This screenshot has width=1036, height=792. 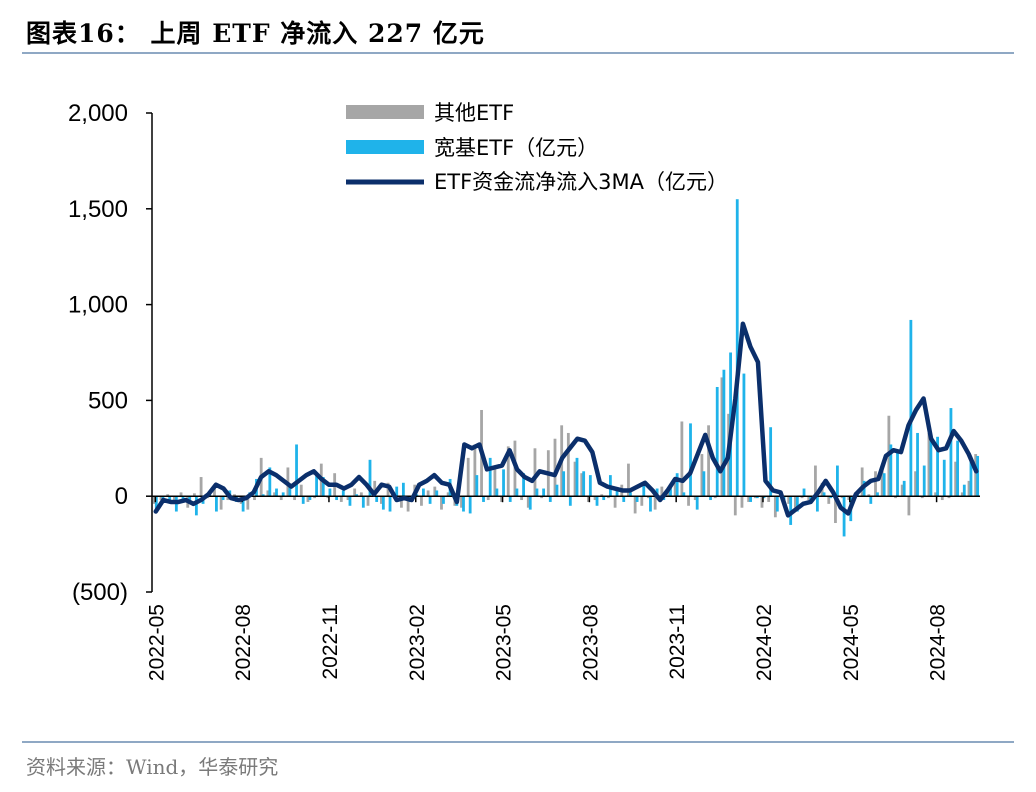 I want to click on x-tick-label: 2022-08, so click(x=243, y=642).